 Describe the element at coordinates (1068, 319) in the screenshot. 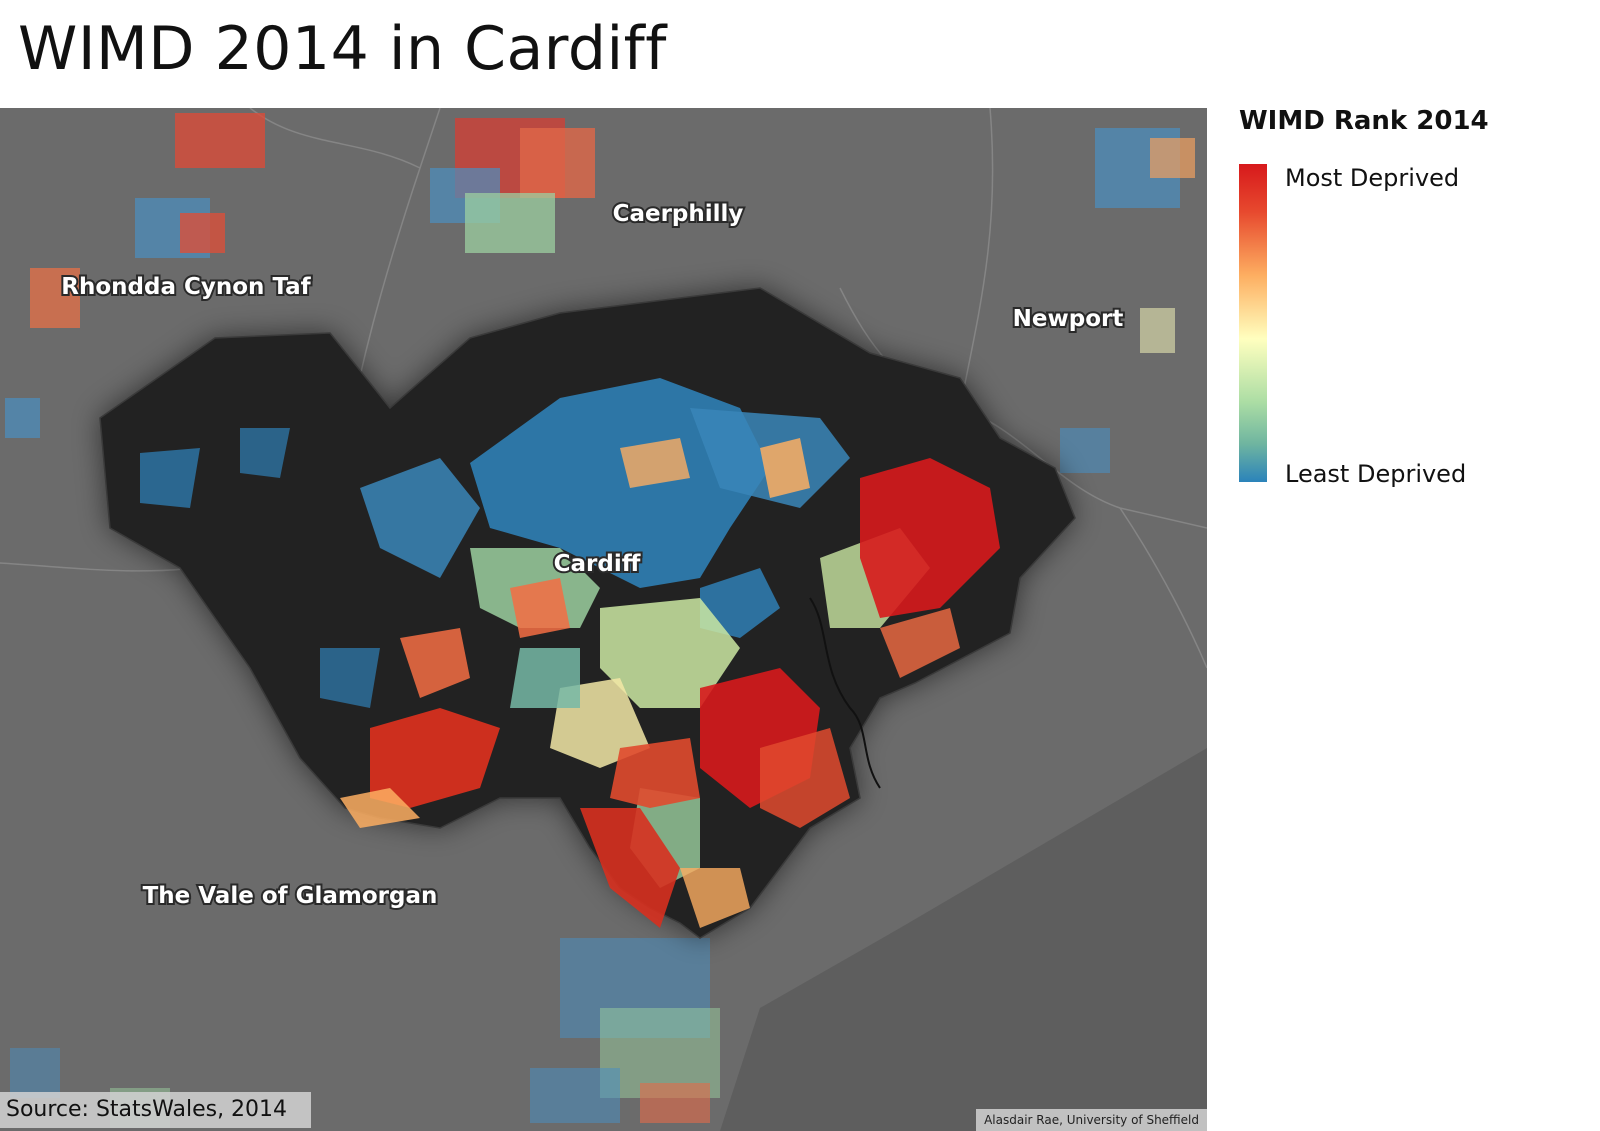

I see `label-newport: Newport` at that location.